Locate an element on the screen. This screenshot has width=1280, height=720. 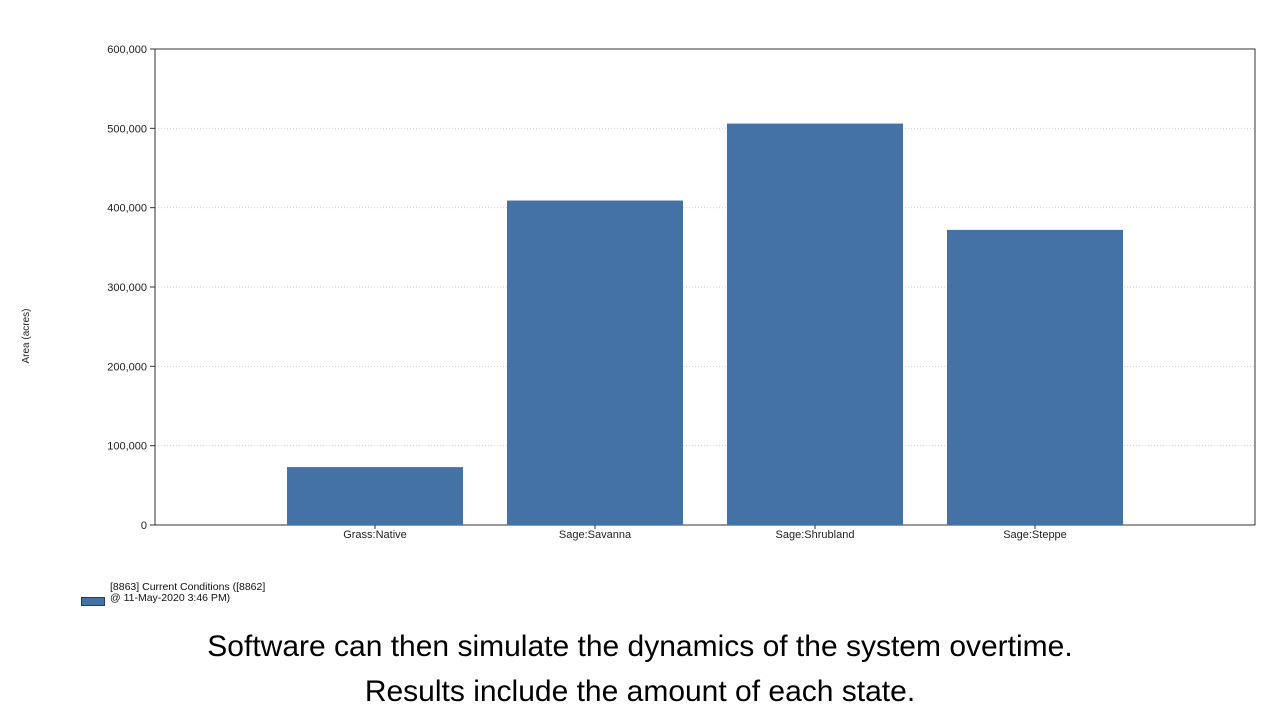
bar-grass-native is located at coordinates (375, 496).